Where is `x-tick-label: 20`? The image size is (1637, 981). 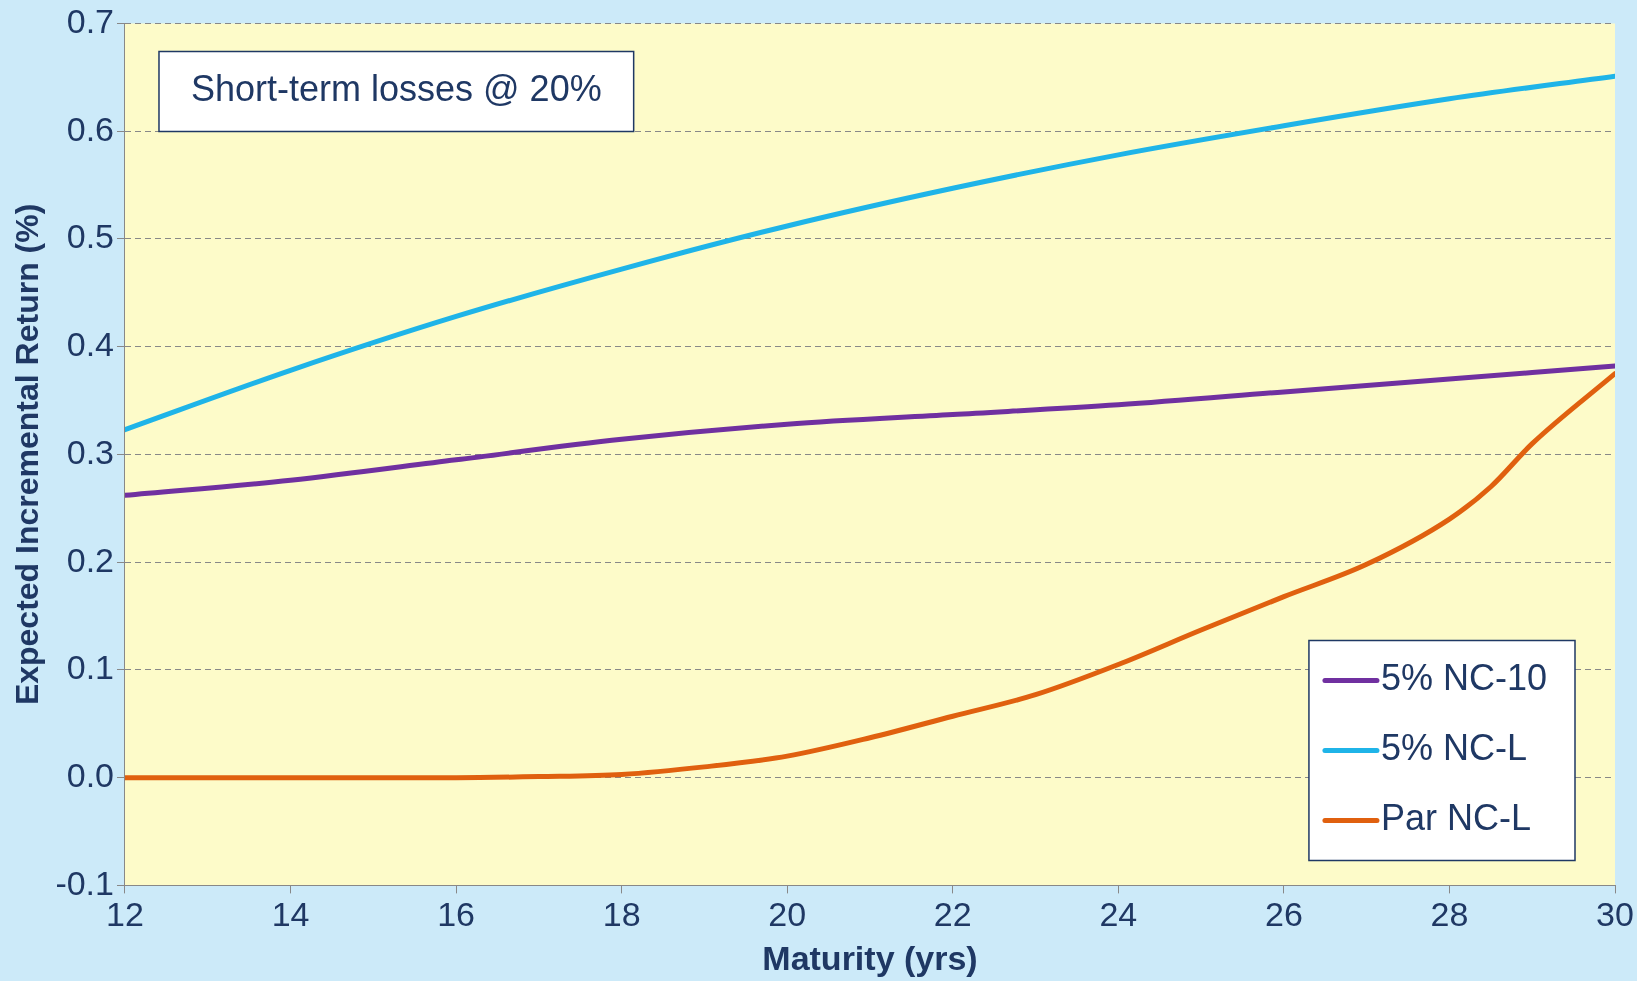 x-tick-label: 20 is located at coordinates (787, 914).